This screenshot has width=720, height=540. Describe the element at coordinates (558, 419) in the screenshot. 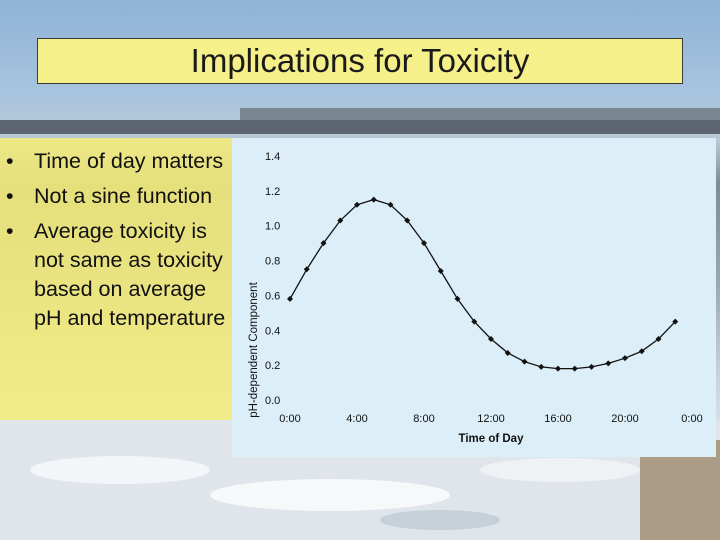

I see `x-tick-label: 16:00` at that location.